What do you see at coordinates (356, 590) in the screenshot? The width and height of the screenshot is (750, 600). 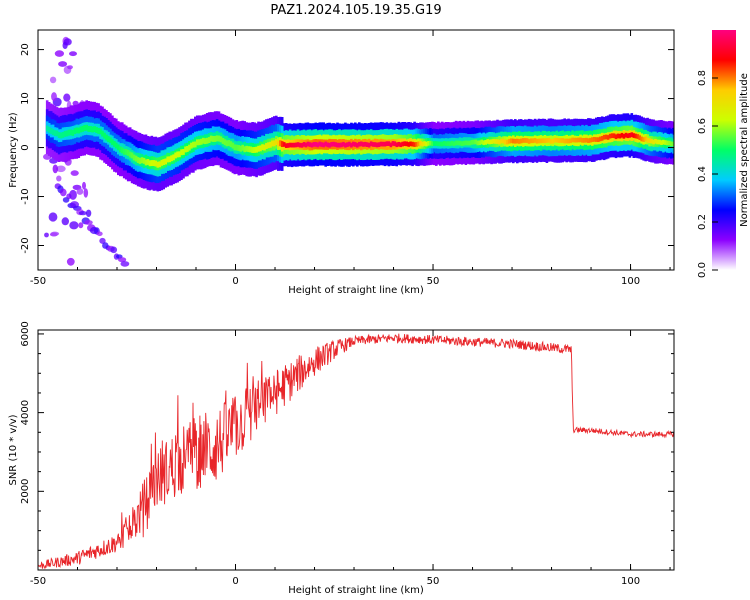 I see `snr-x-label: Height of straight line (km)` at bounding box center [356, 590].